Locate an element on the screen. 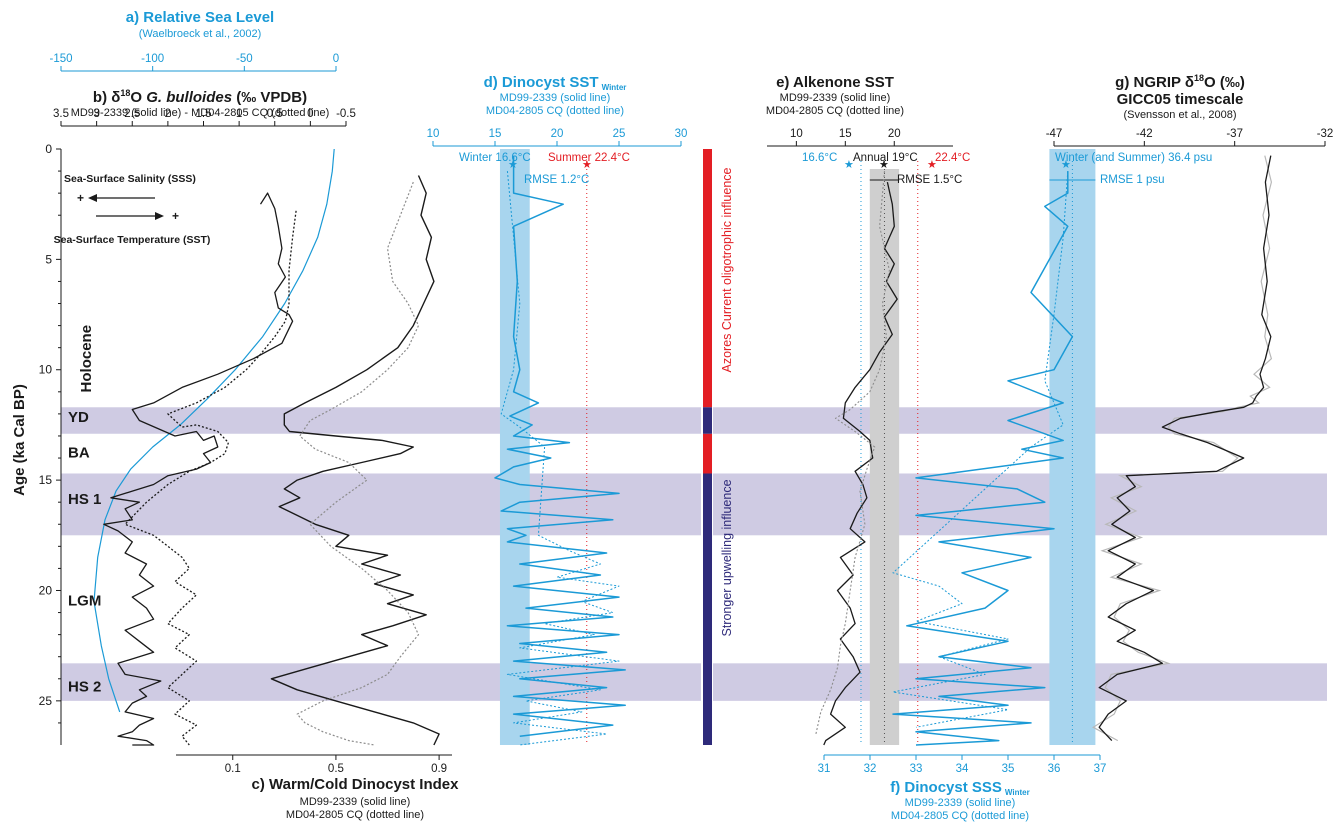 This screenshot has height=823, width=1344. panel-d-tick-label: 10 is located at coordinates (433, 134).